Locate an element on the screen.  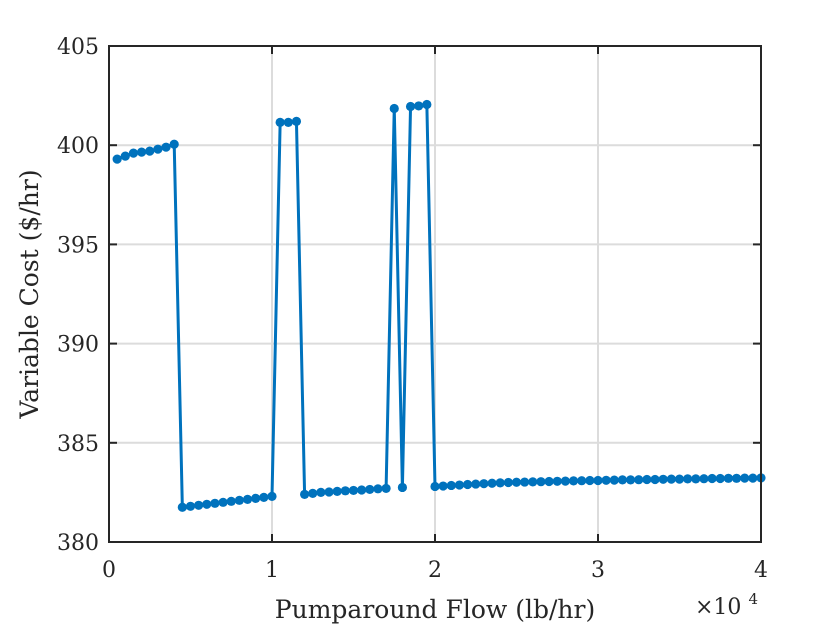
y-tick-label: 385 is located at coordinates (78, 444).